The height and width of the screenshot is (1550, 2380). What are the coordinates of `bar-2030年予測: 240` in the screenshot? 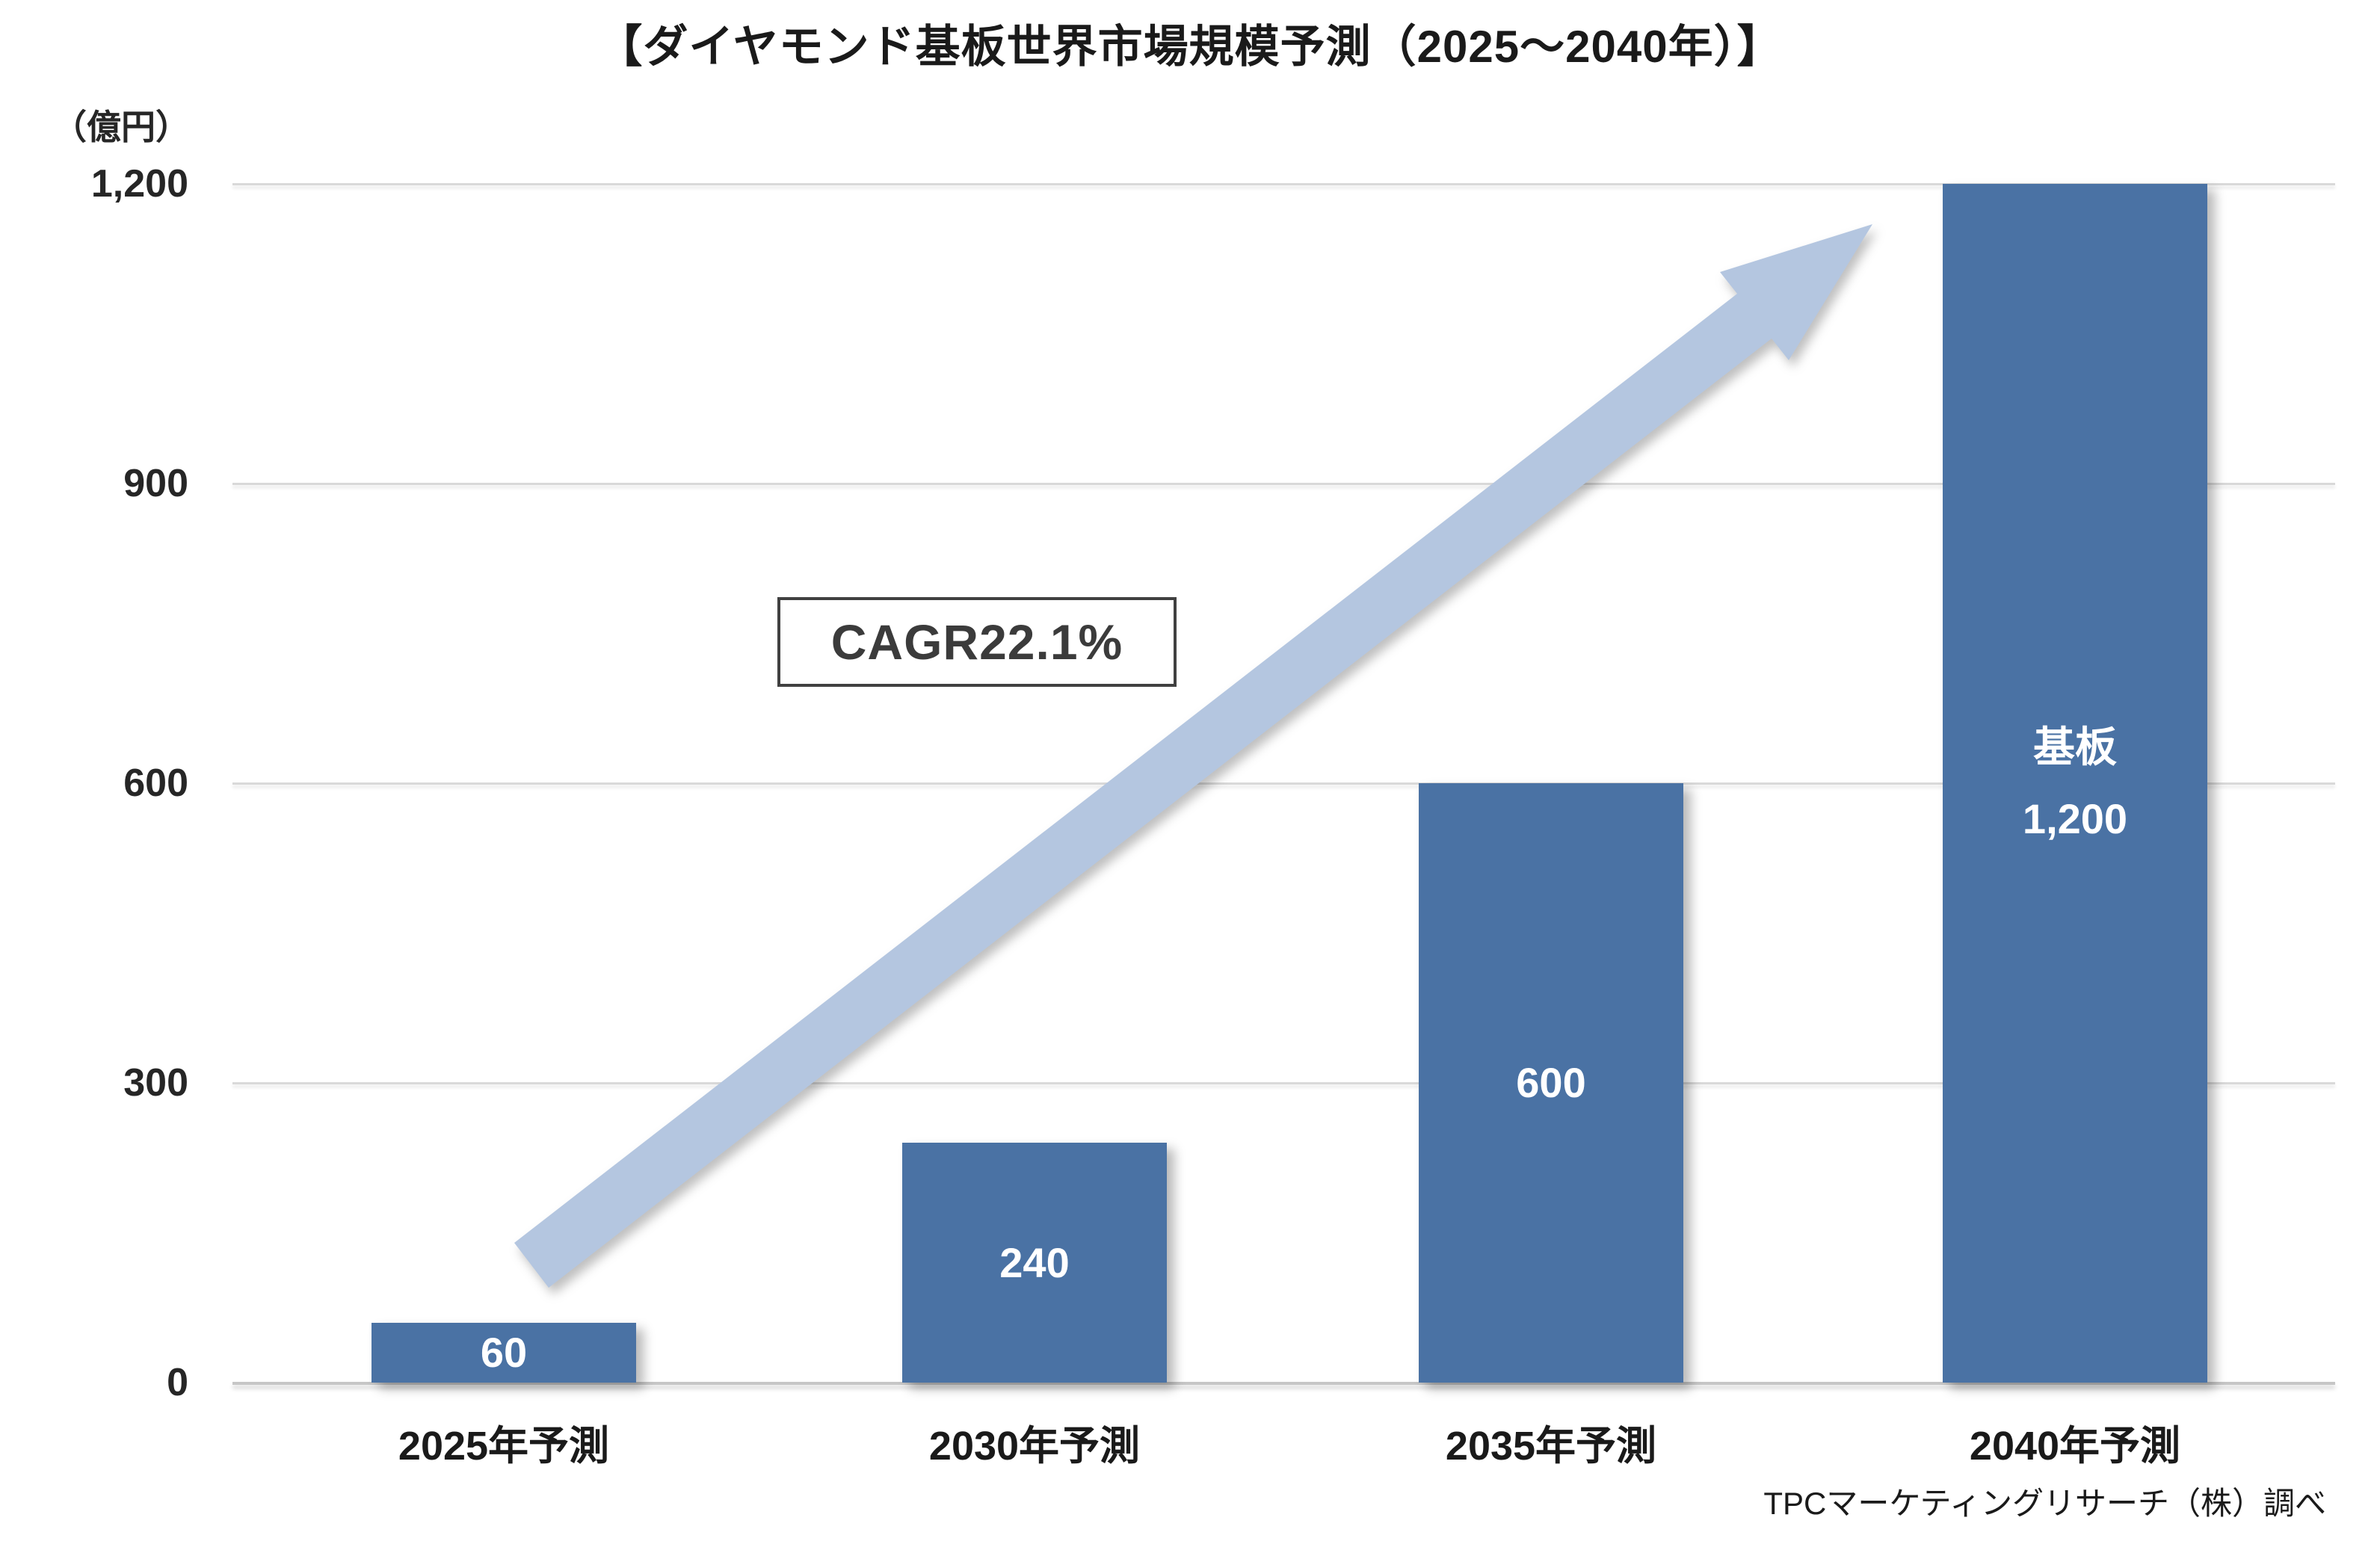 It's located at (1034, 1263).